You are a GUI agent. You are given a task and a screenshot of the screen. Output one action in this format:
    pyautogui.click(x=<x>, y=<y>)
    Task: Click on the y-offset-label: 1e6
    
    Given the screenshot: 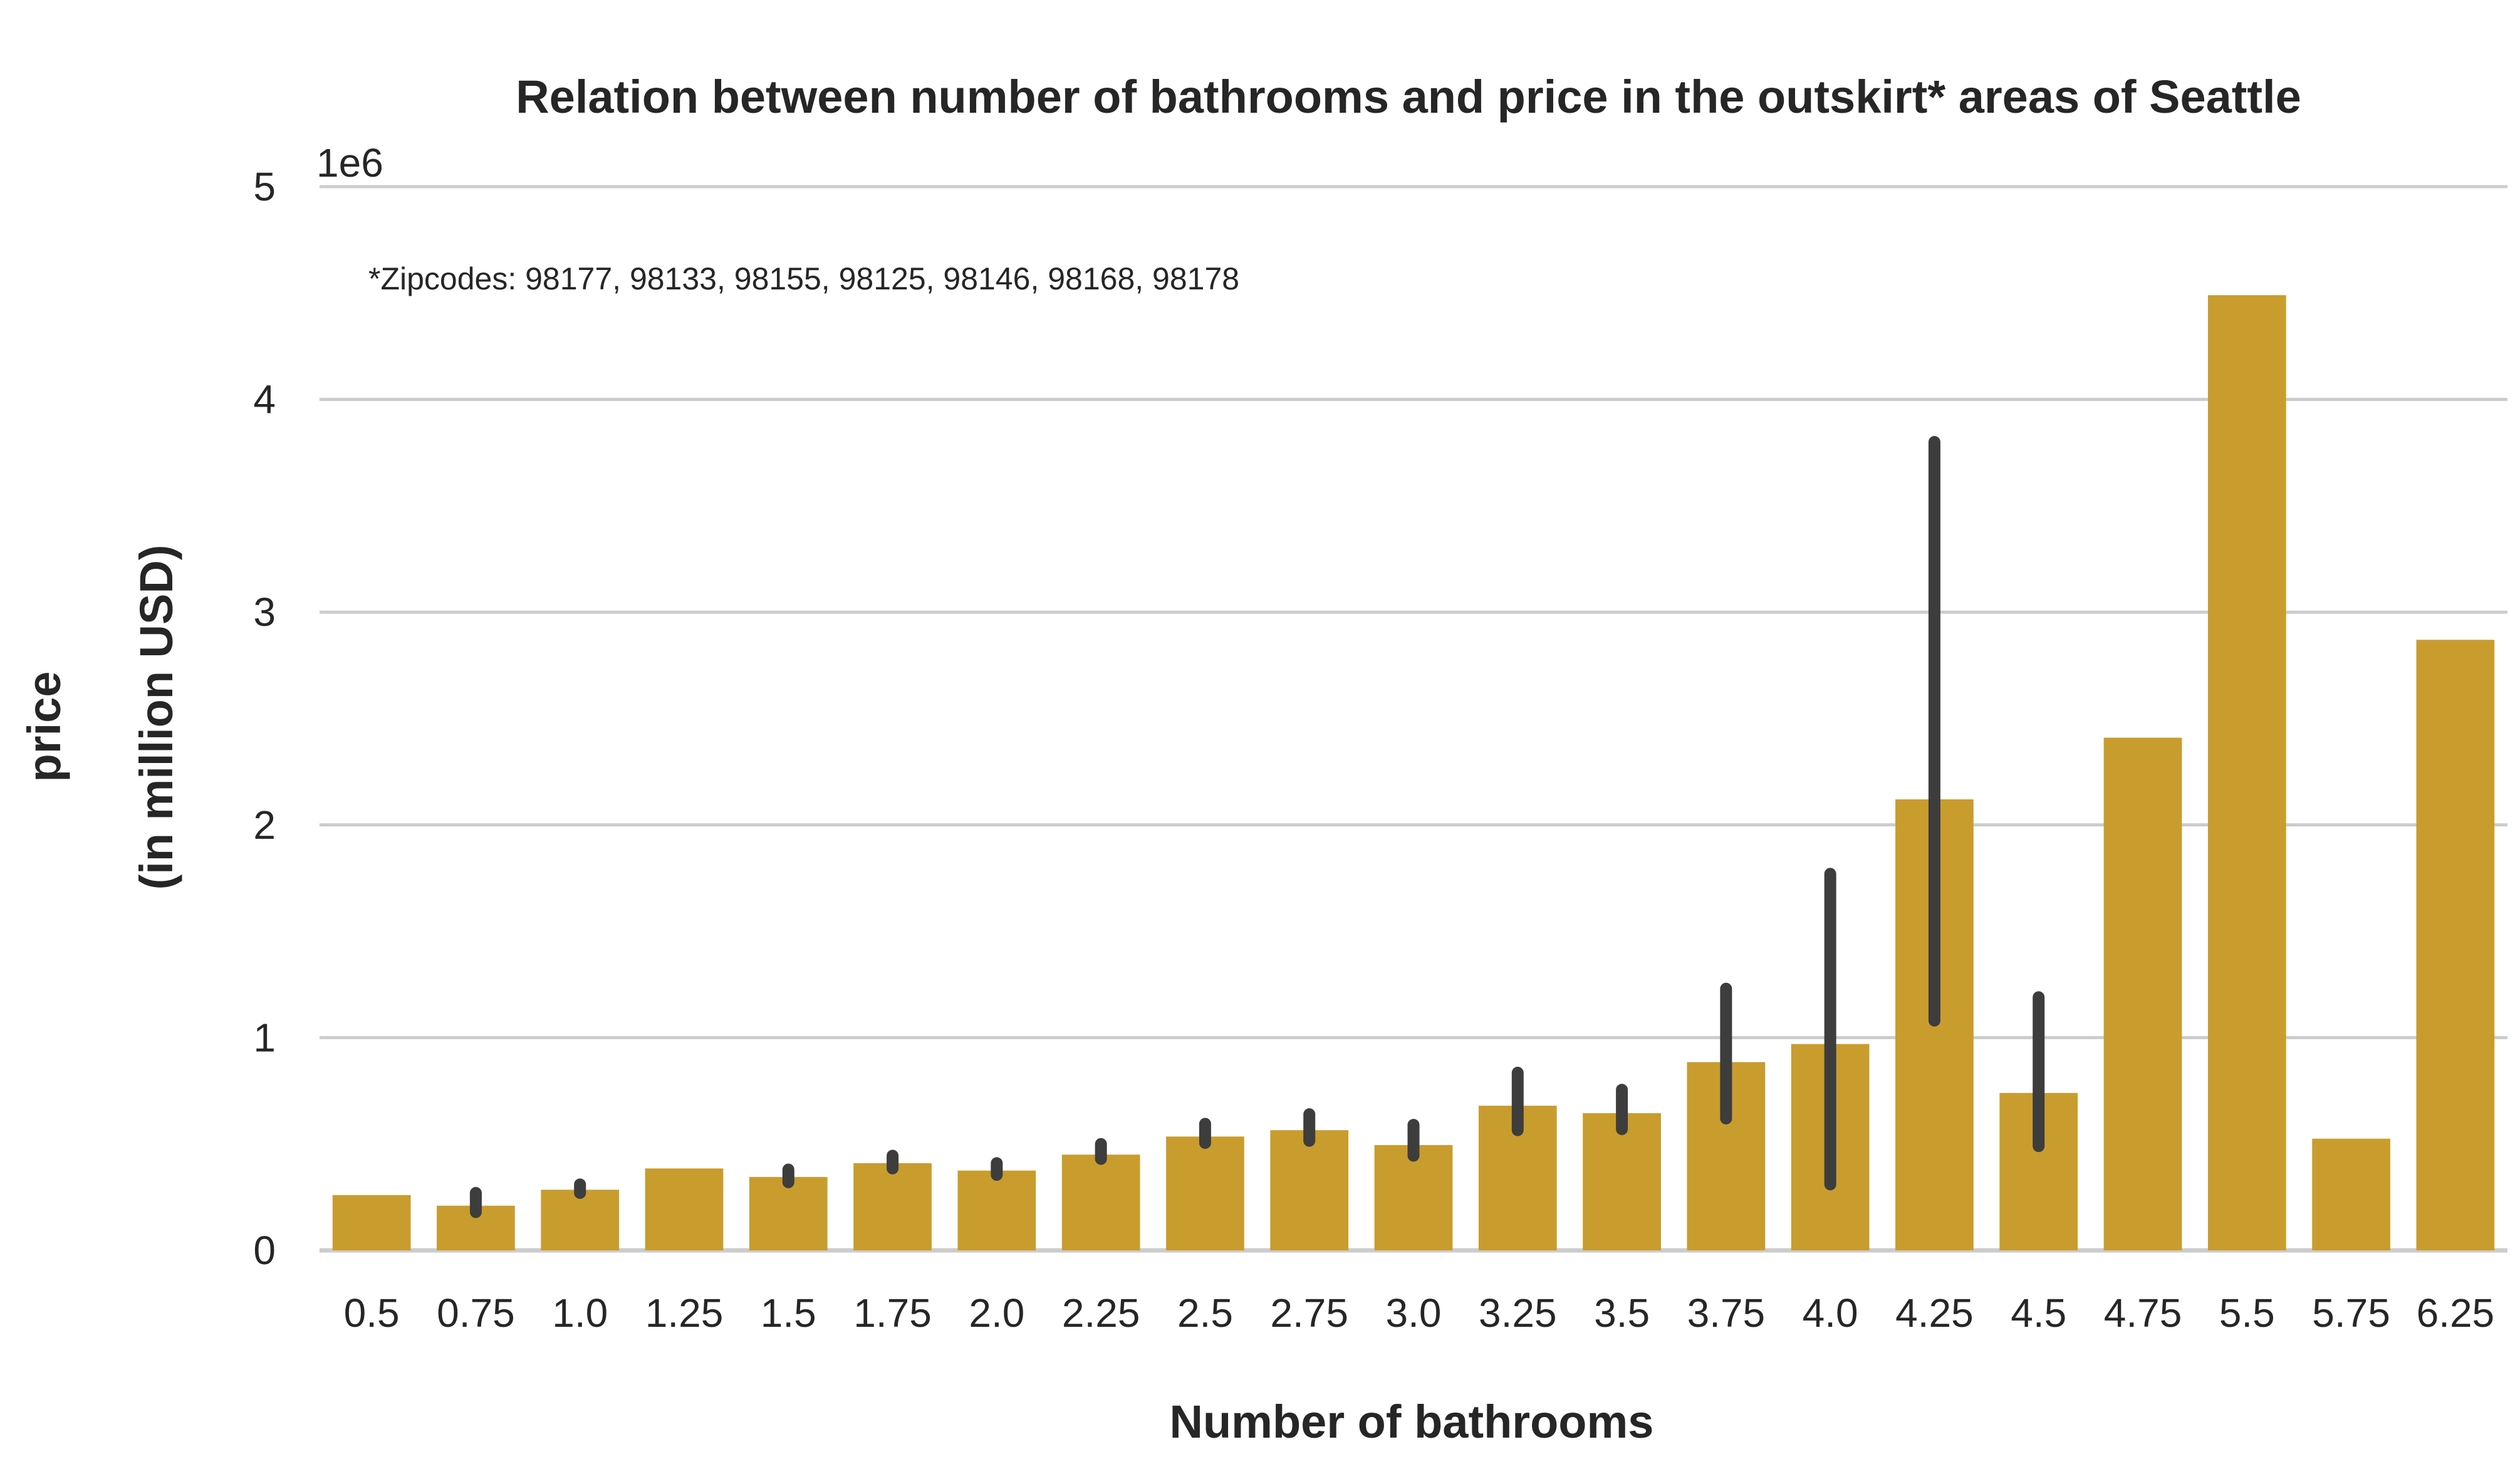 What is the action you would take?
    pyautogui.click(x=349, y=162)
    